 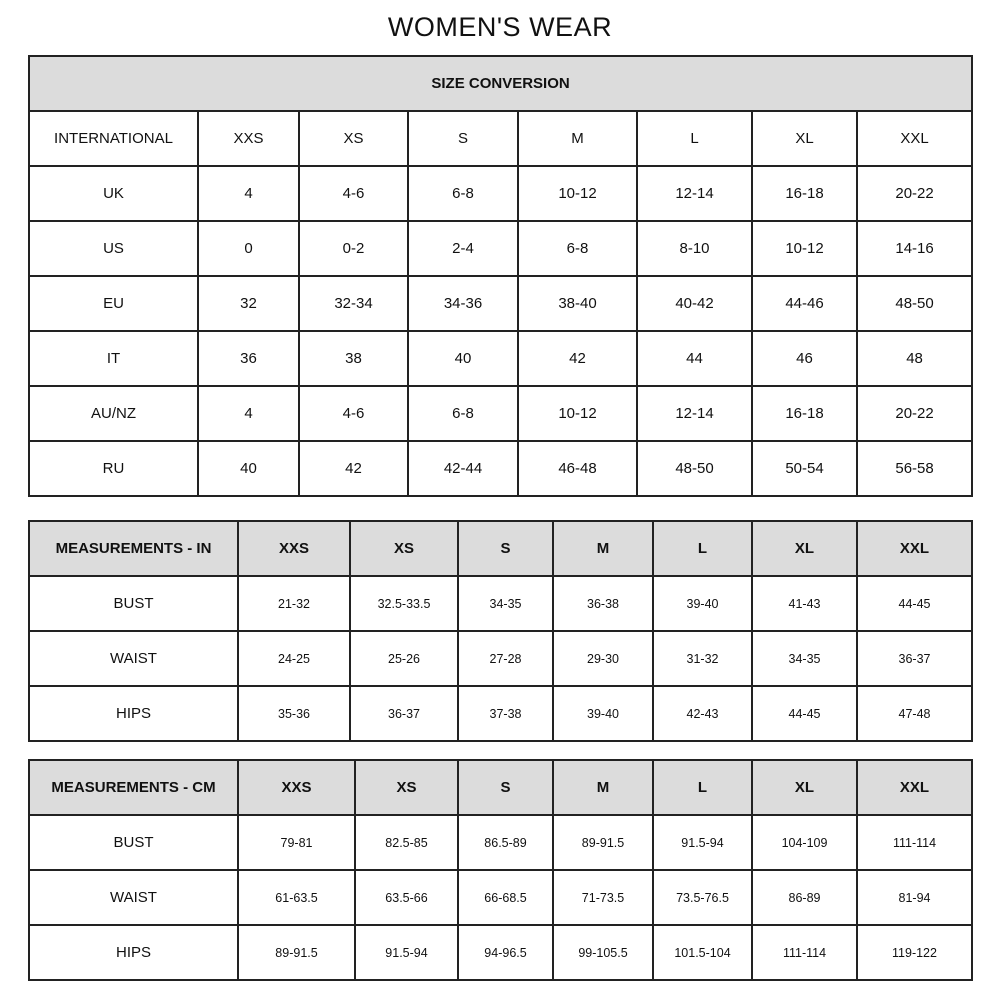 What do you see at coordinates (353, 468) in the screenshot?
I see `table-cell: 42` at bounding box center [353, 468].